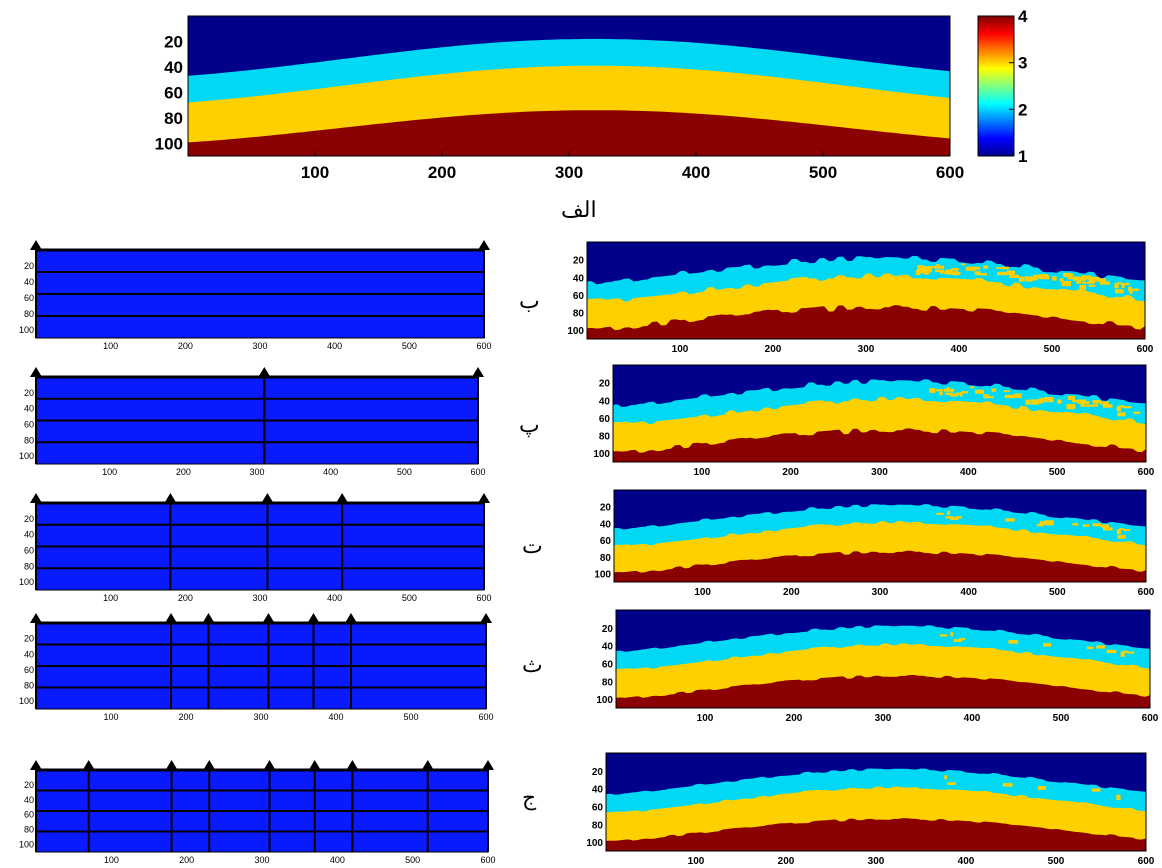 This screenshot has height=868, width=1162. Describe the element at coordinates (529, 797) in the screenshot. I see `label-jim: ج` at that location.